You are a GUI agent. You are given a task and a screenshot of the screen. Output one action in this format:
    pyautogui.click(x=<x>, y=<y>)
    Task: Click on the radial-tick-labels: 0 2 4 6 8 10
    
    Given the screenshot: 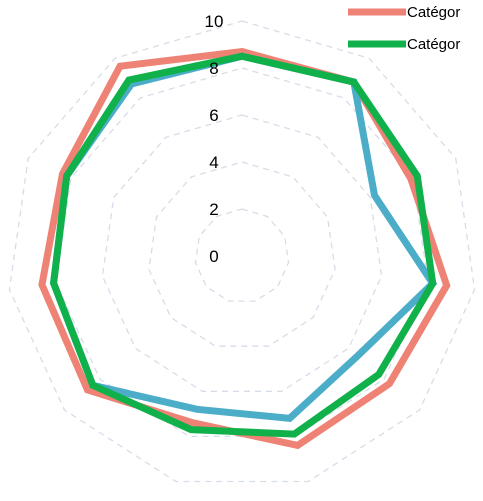 What is the action you would take?
    pyautogui.click(x=214, y=139)
    